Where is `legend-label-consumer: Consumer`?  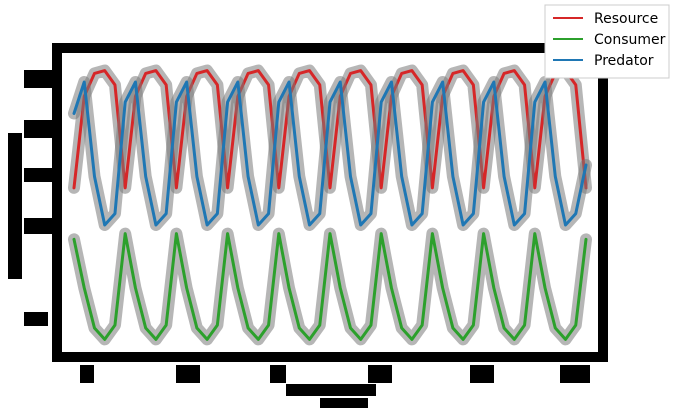 legend-label-consumer: Consumer is located at coordinates (630, 40).